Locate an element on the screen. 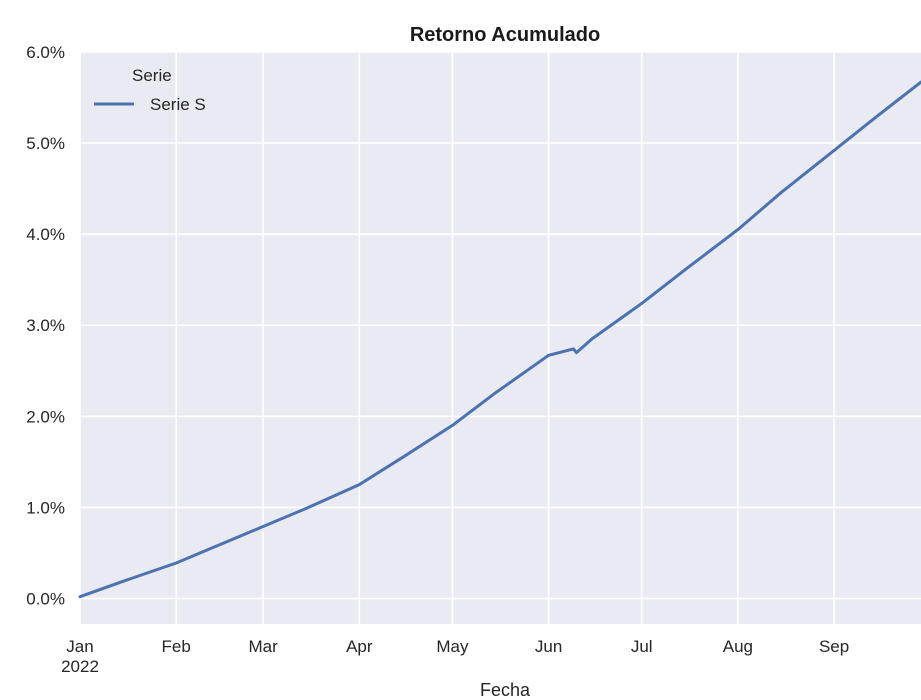  y-tick-label: 0.0% is located at coordinates (45, 598).